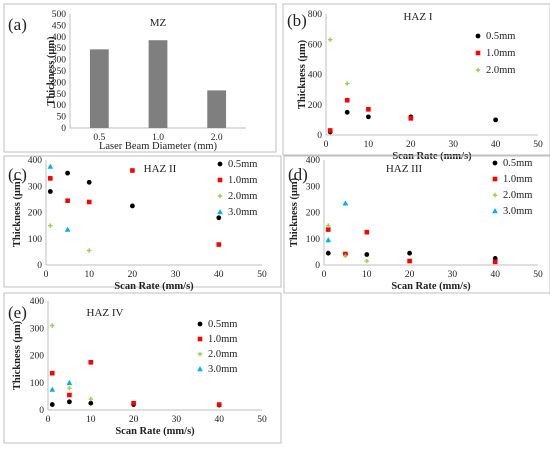 The height and width of the screenshot is (451, 550). What do you see at coordinates (59, 95) in the screenshot?
I see `y-tick-label: 150` at bounding box center [59, 95].